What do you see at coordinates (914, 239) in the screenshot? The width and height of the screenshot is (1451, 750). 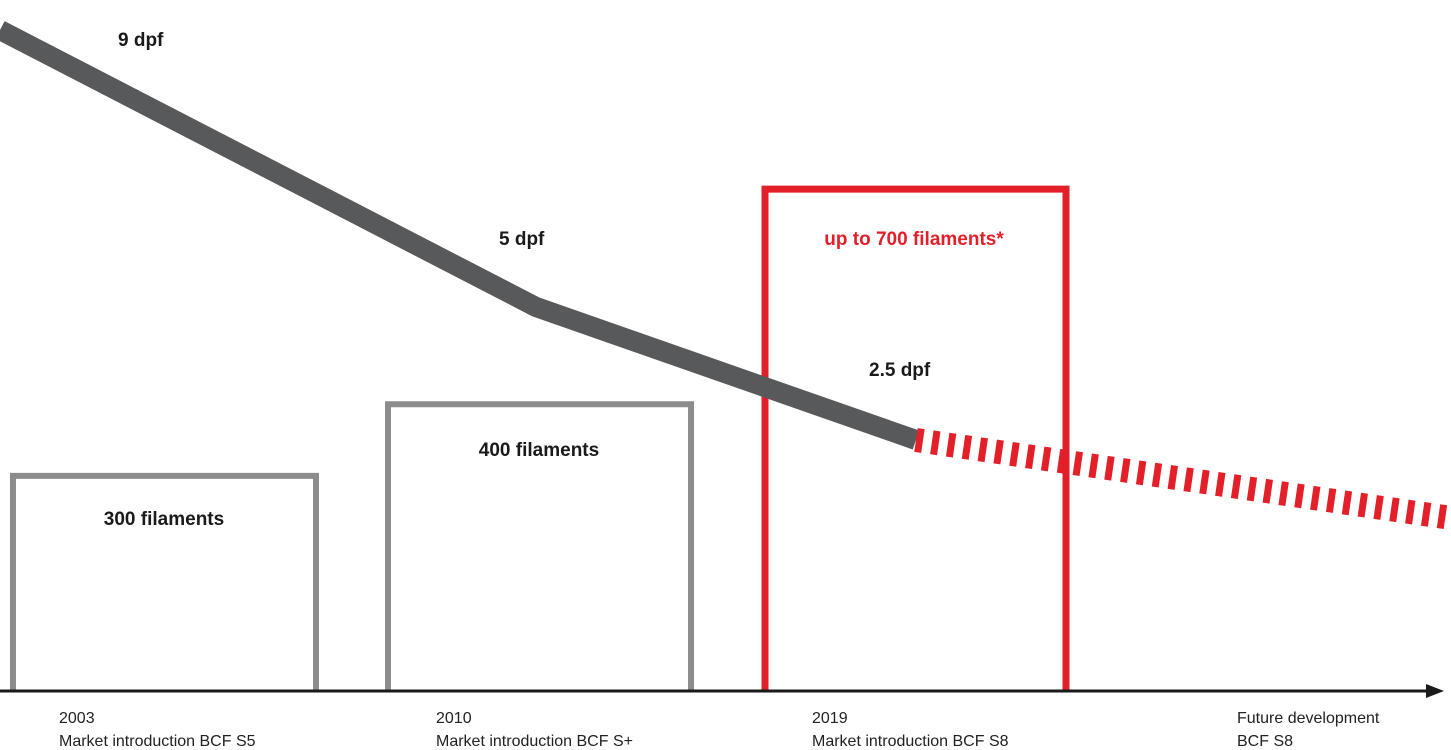 I see `filaments-label-2019: up to 700 filaments*` at bounding box center [914, 239].